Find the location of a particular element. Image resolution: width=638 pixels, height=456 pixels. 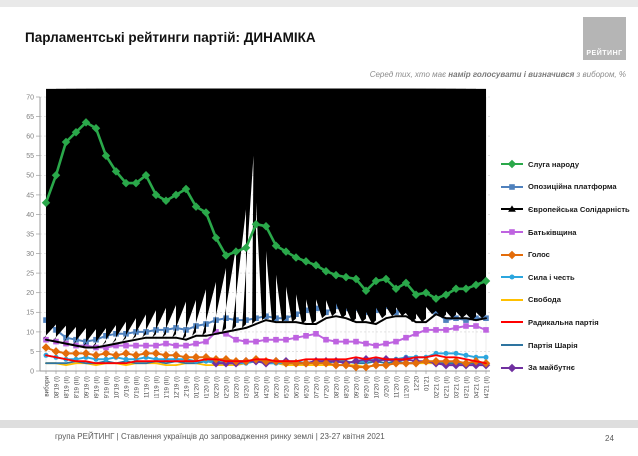

legend-label: Батьківщина is located at coordinates (552, 232).